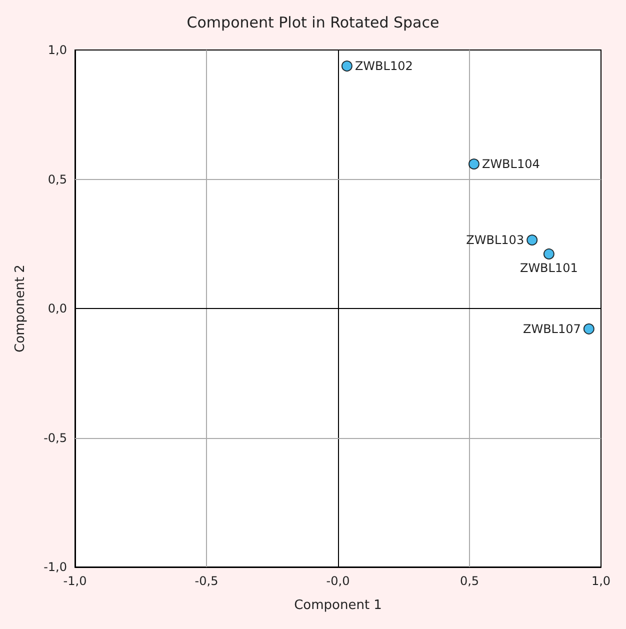  What do you see at coordinates (57, 179) in the screenshot?
I see `y-tick-label: 0,5` at bounding box center [57, 179].